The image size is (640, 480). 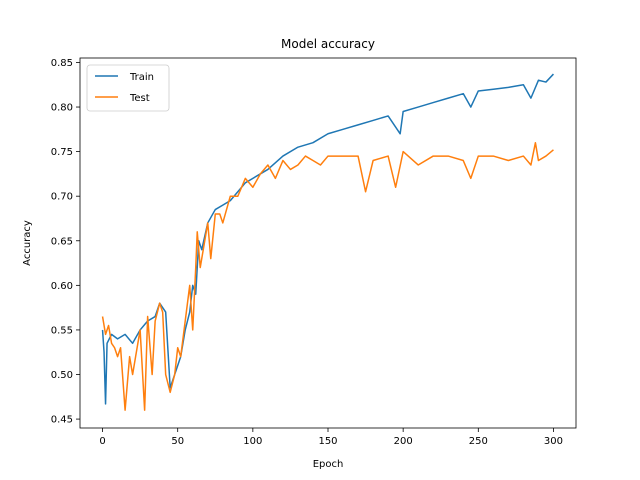 What do you see at coordinates (328, 44) in the screenshot?
I see `chart-title: Model accuracy` at bounding box center [328, 44].